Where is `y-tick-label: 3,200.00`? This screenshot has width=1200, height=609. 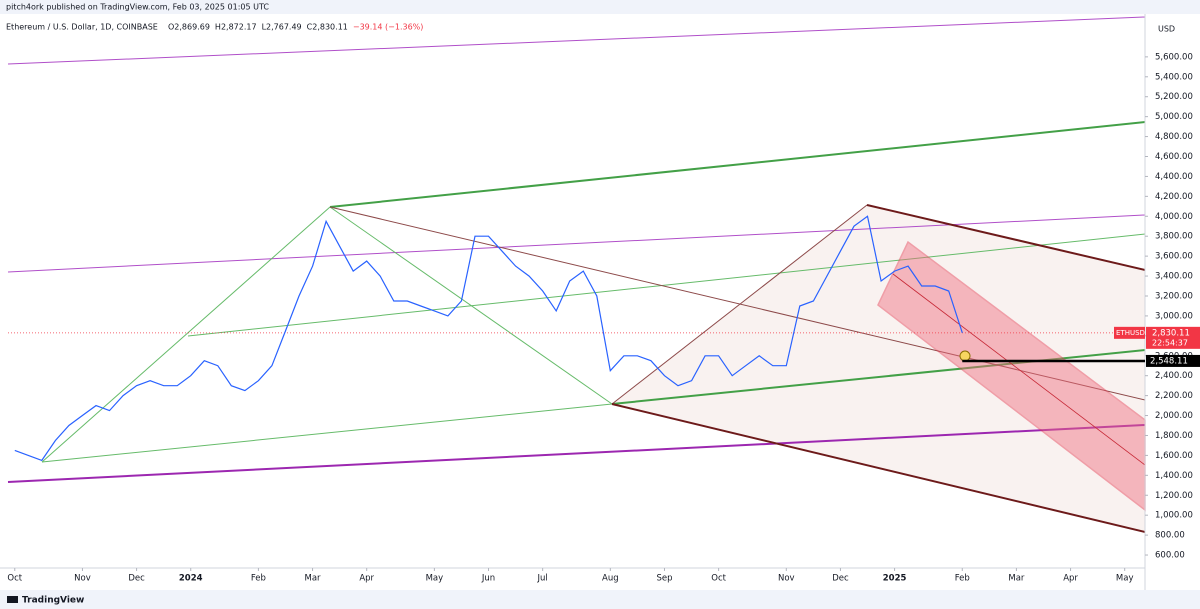 y-tick-label: 3,200.00 is located at coordinates (1174, 296).